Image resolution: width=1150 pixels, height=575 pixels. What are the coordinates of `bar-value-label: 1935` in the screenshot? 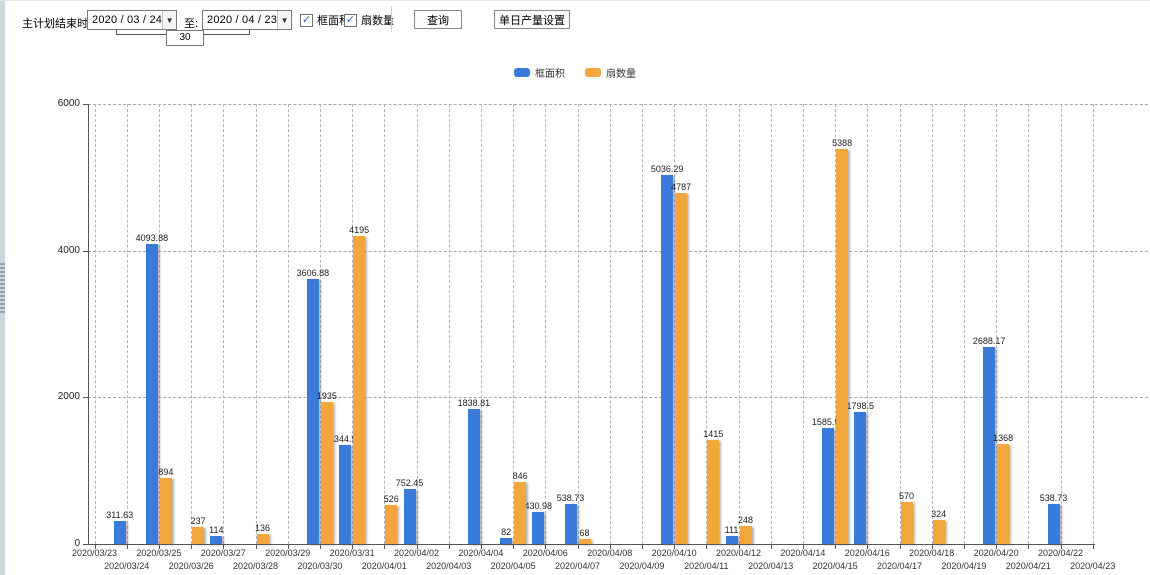 It's located at (326, 396).